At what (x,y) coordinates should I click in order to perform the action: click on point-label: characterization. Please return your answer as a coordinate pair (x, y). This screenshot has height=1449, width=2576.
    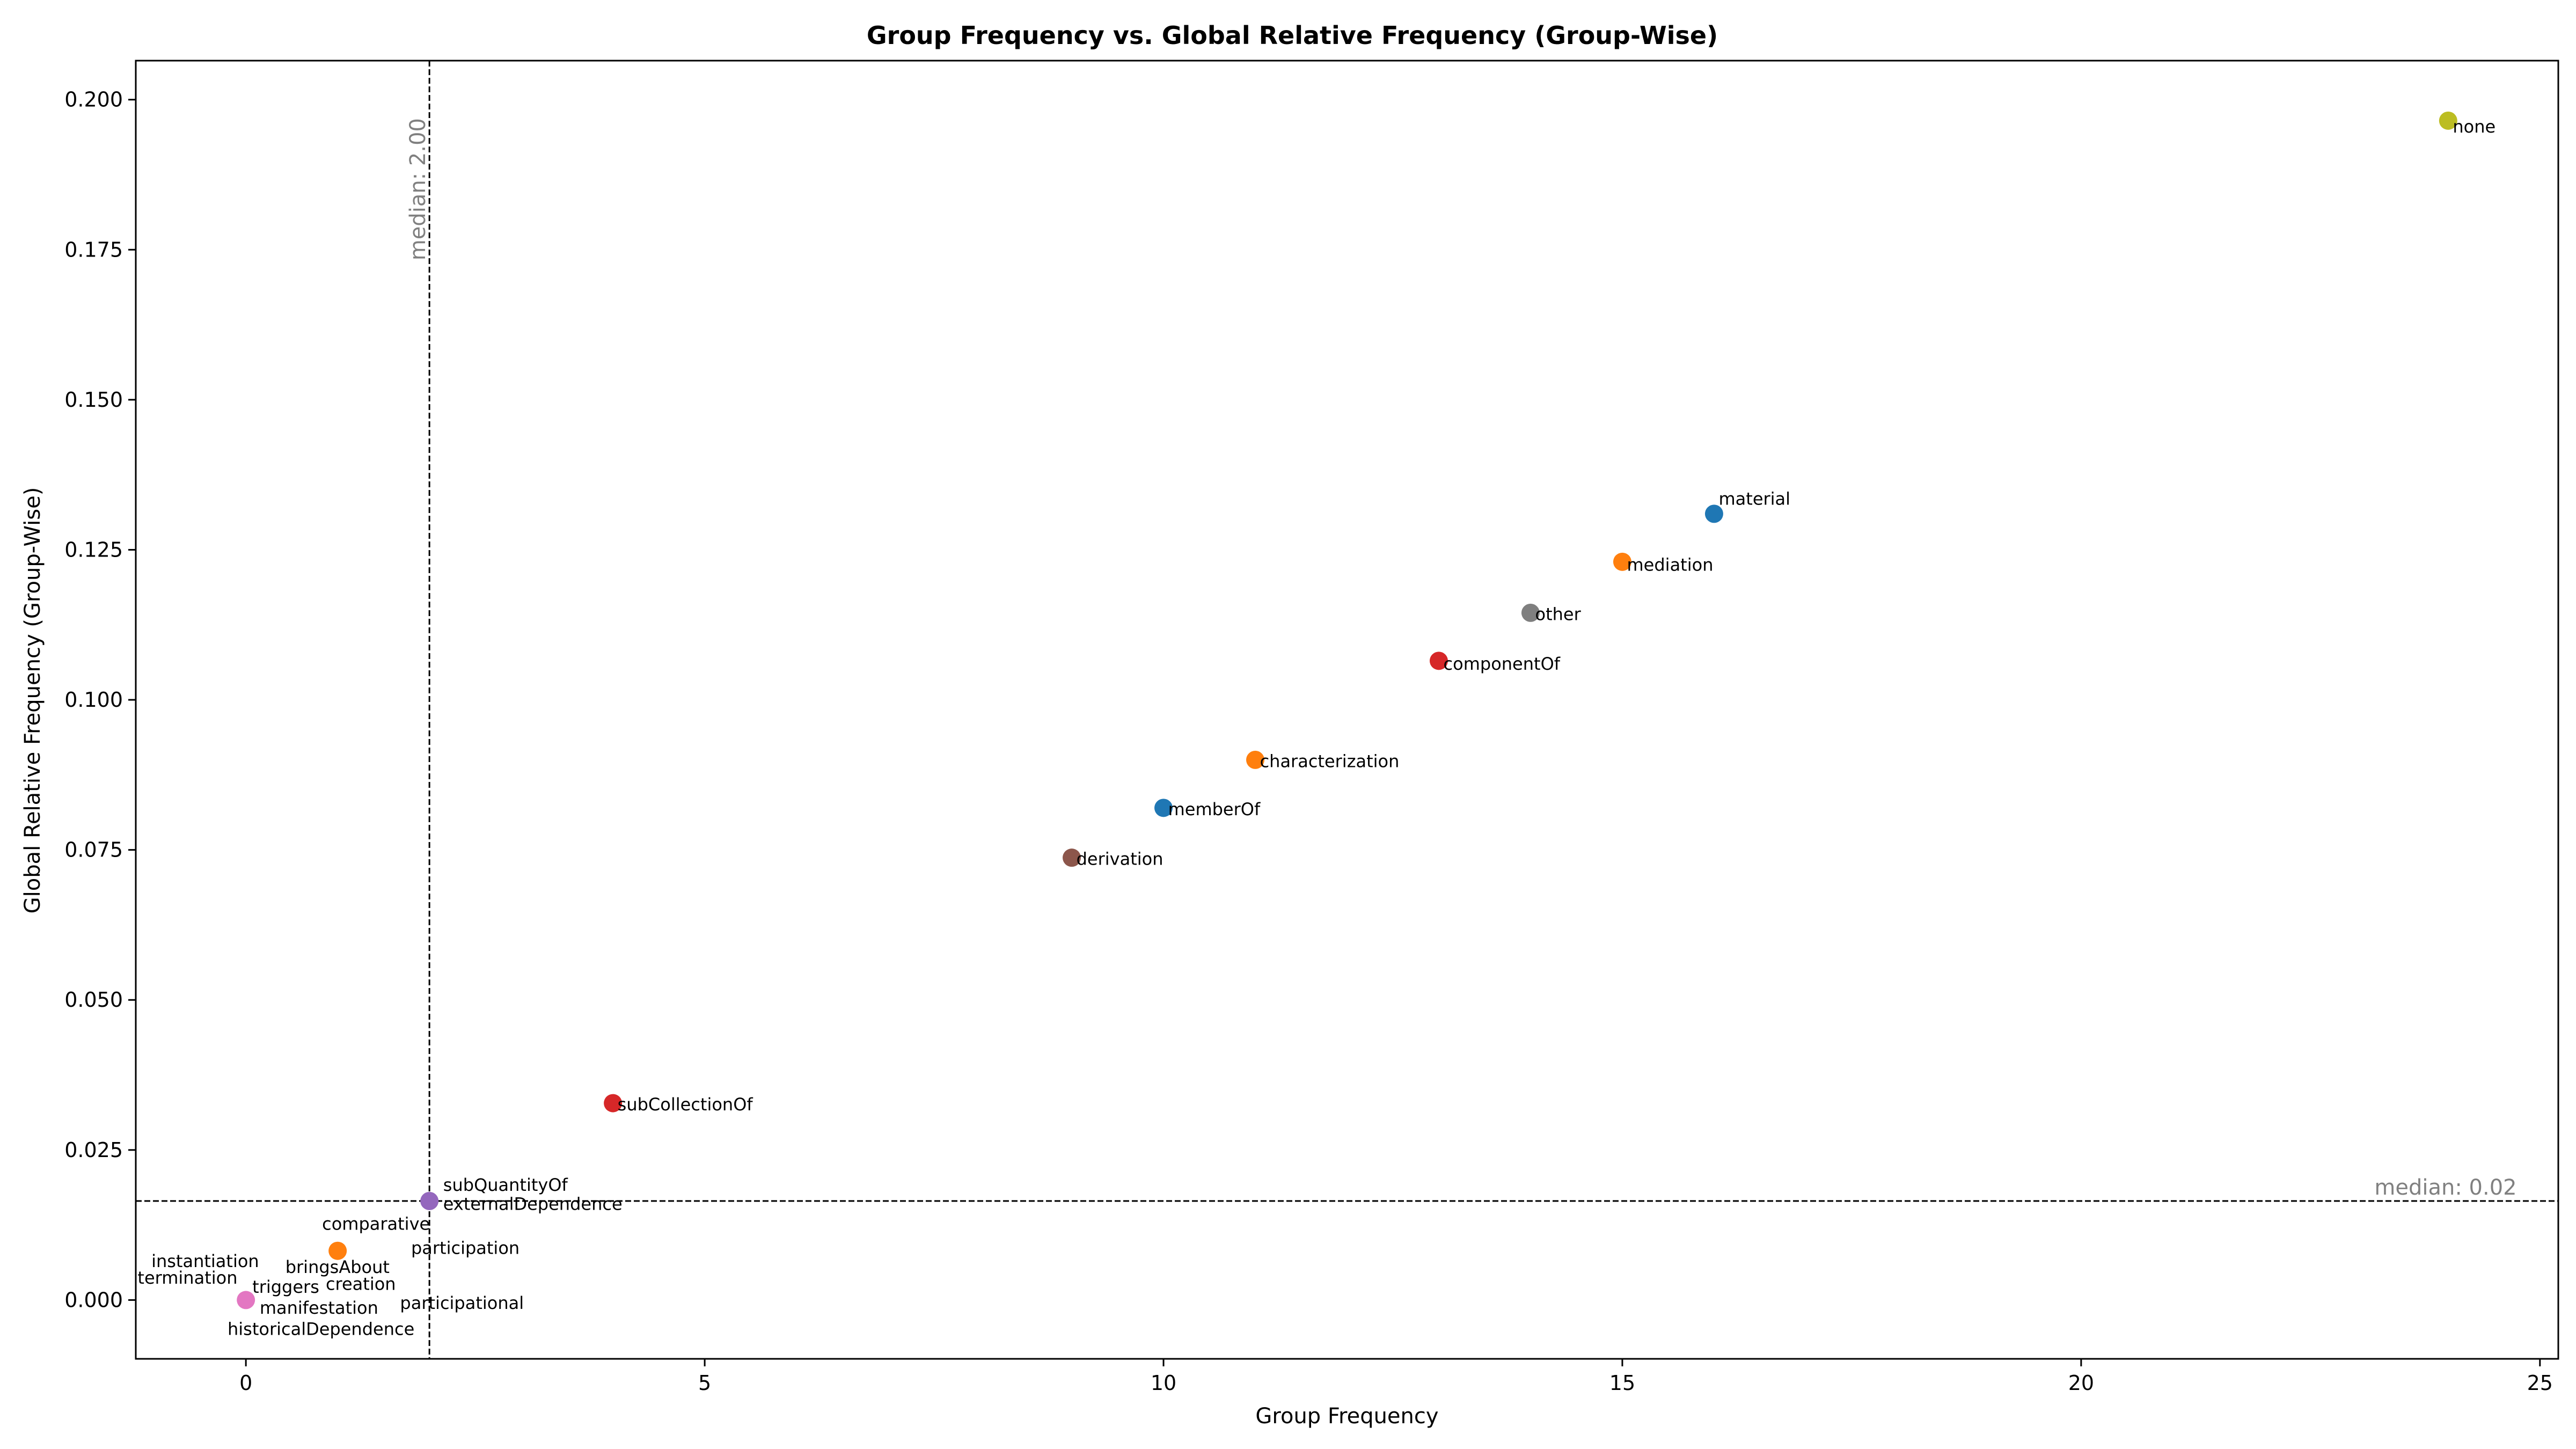
    Looking at the image, I should click on (1330, 761).